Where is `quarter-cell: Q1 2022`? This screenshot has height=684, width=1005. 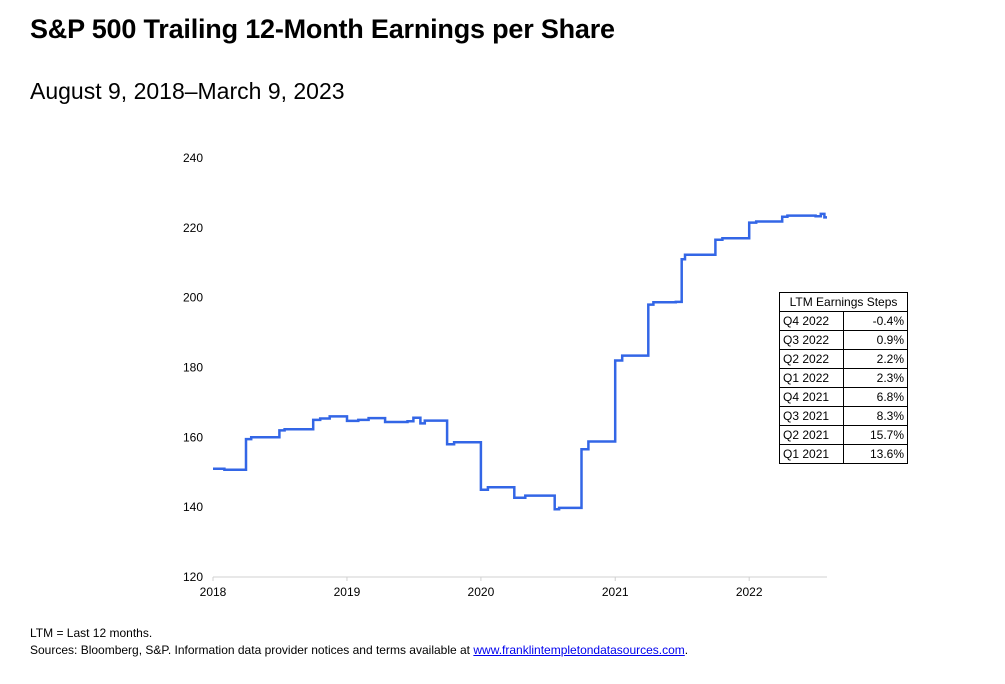
quarter-cell: Q1 2022 is located at coordinates (811, 378).